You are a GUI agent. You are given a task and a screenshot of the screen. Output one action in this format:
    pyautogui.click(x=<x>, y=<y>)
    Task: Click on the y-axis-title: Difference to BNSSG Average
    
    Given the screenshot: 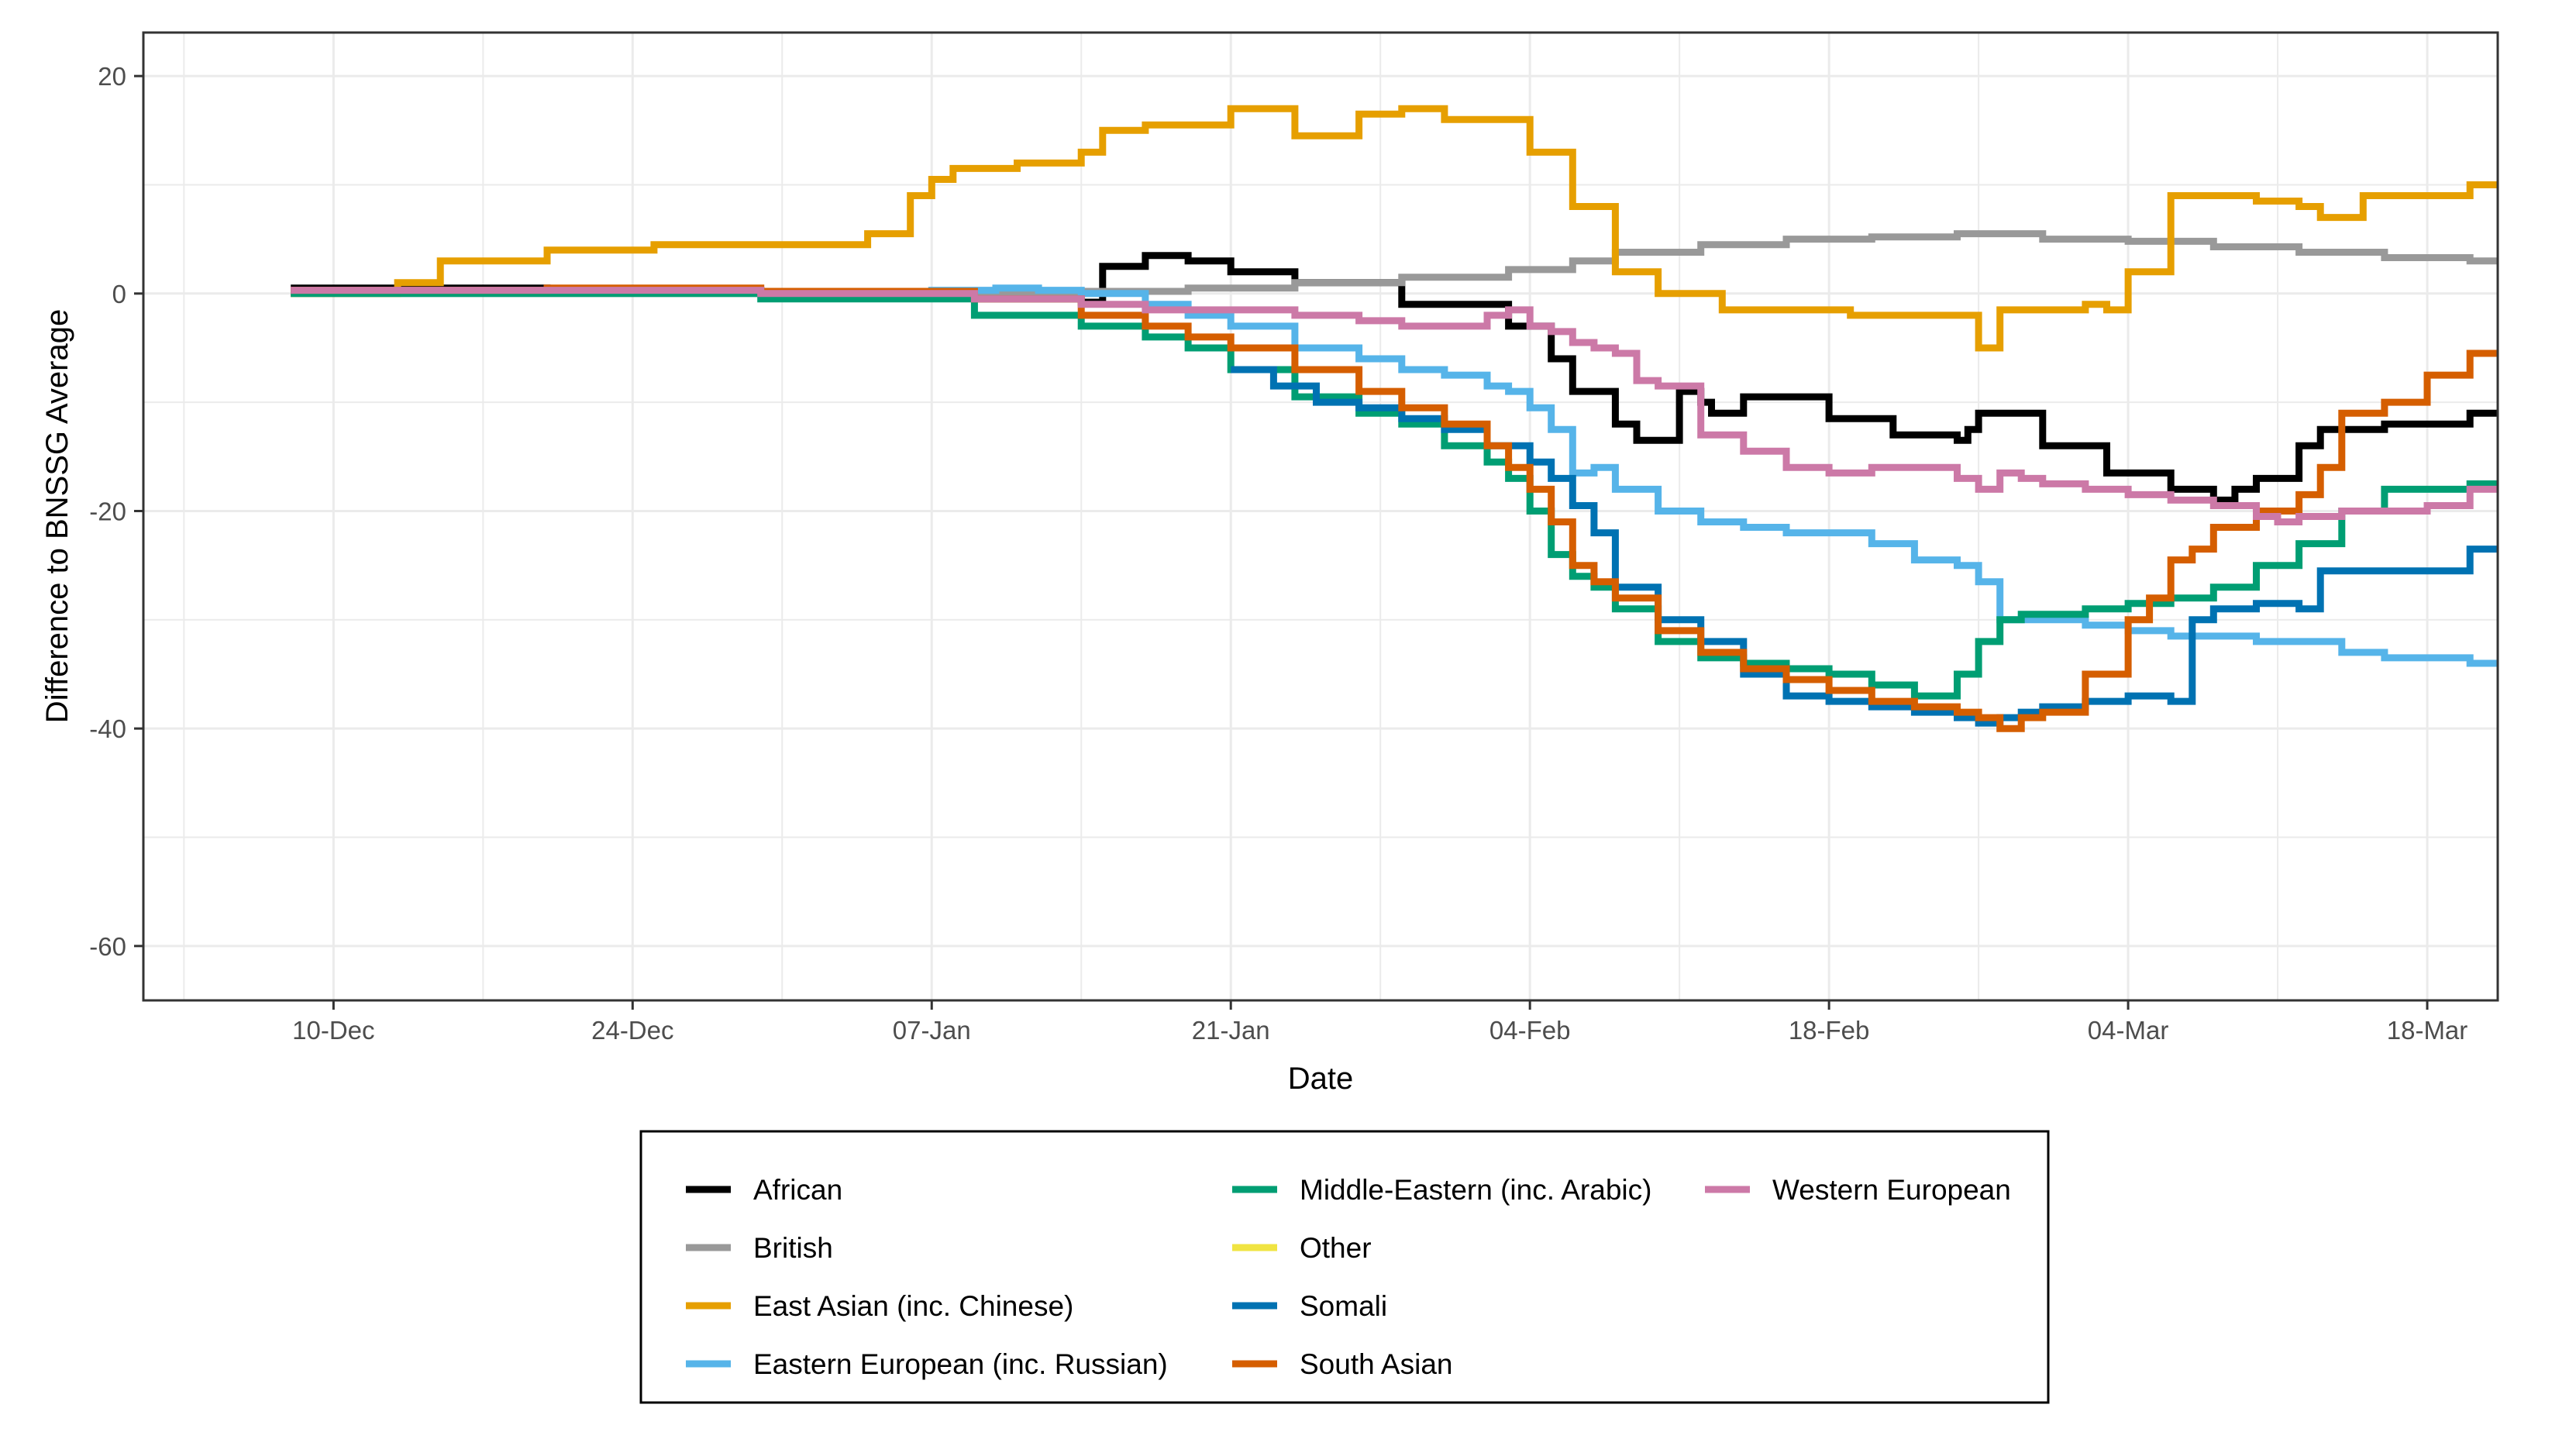 What is the action you would take?
    pyautogui.click(x=57, y=516)
    